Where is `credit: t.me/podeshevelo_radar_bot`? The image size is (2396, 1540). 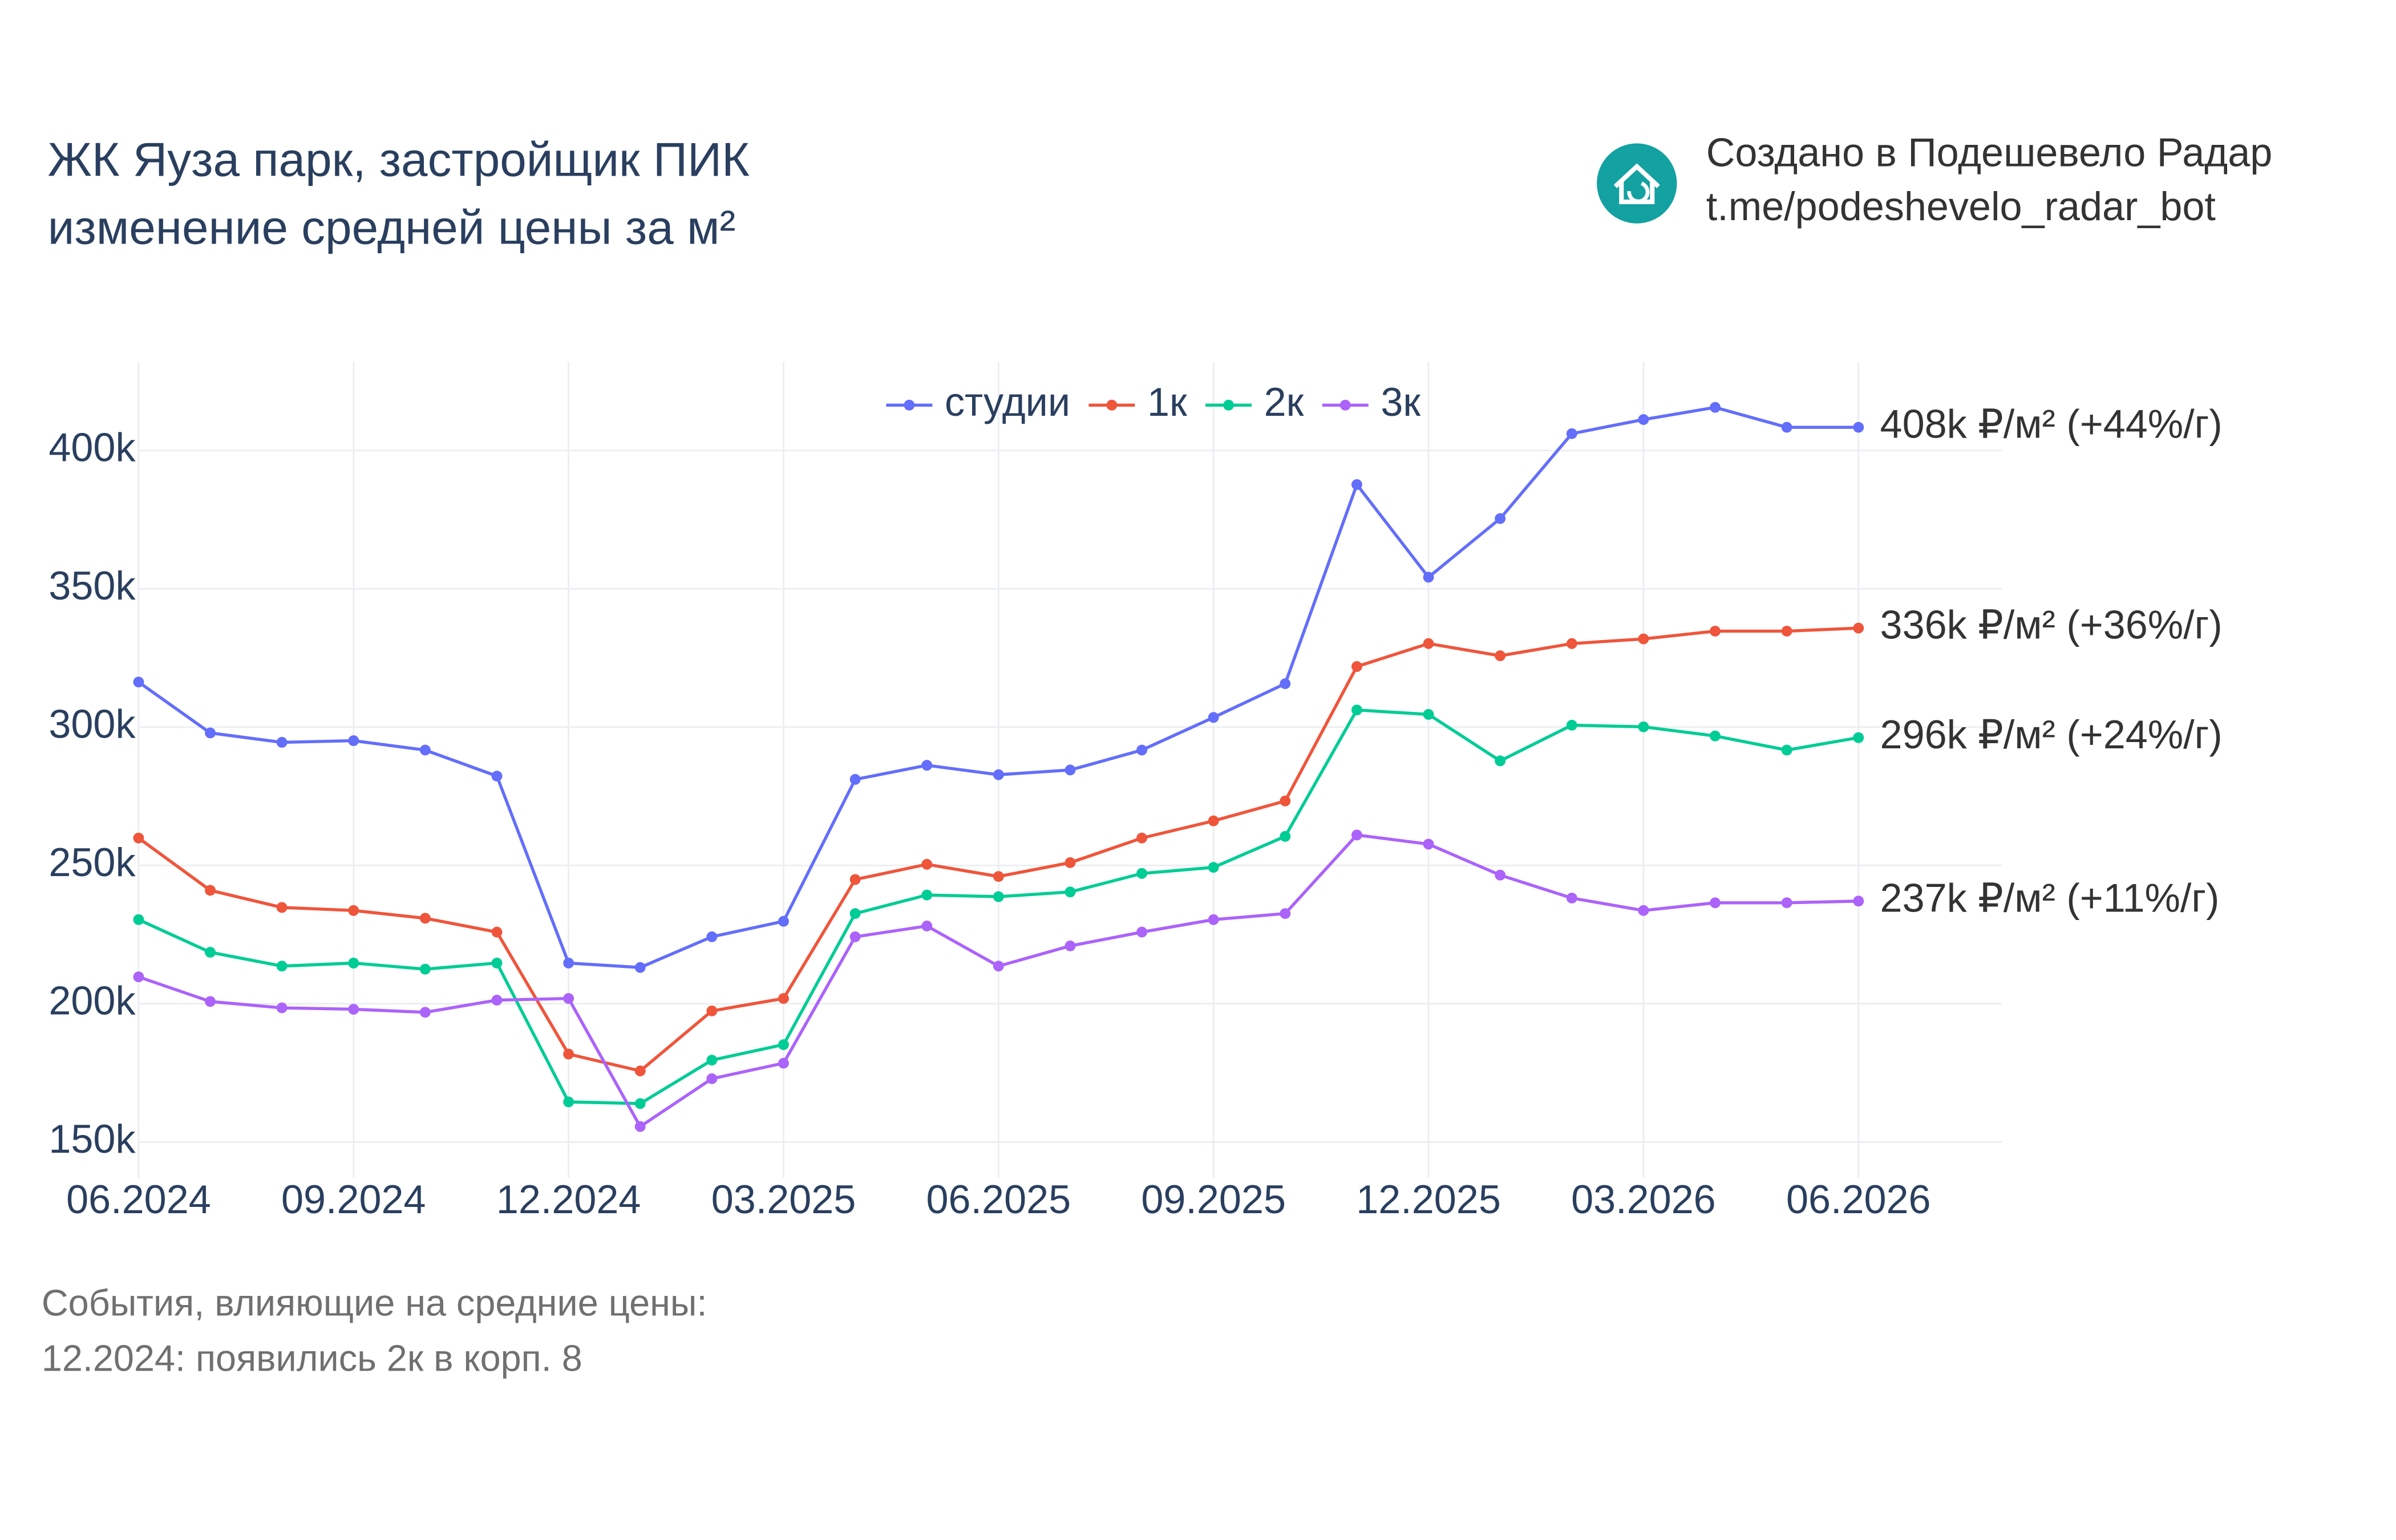
credit: t.me/podeshevelo_radar_bot is located at coordinates (1961, 207).